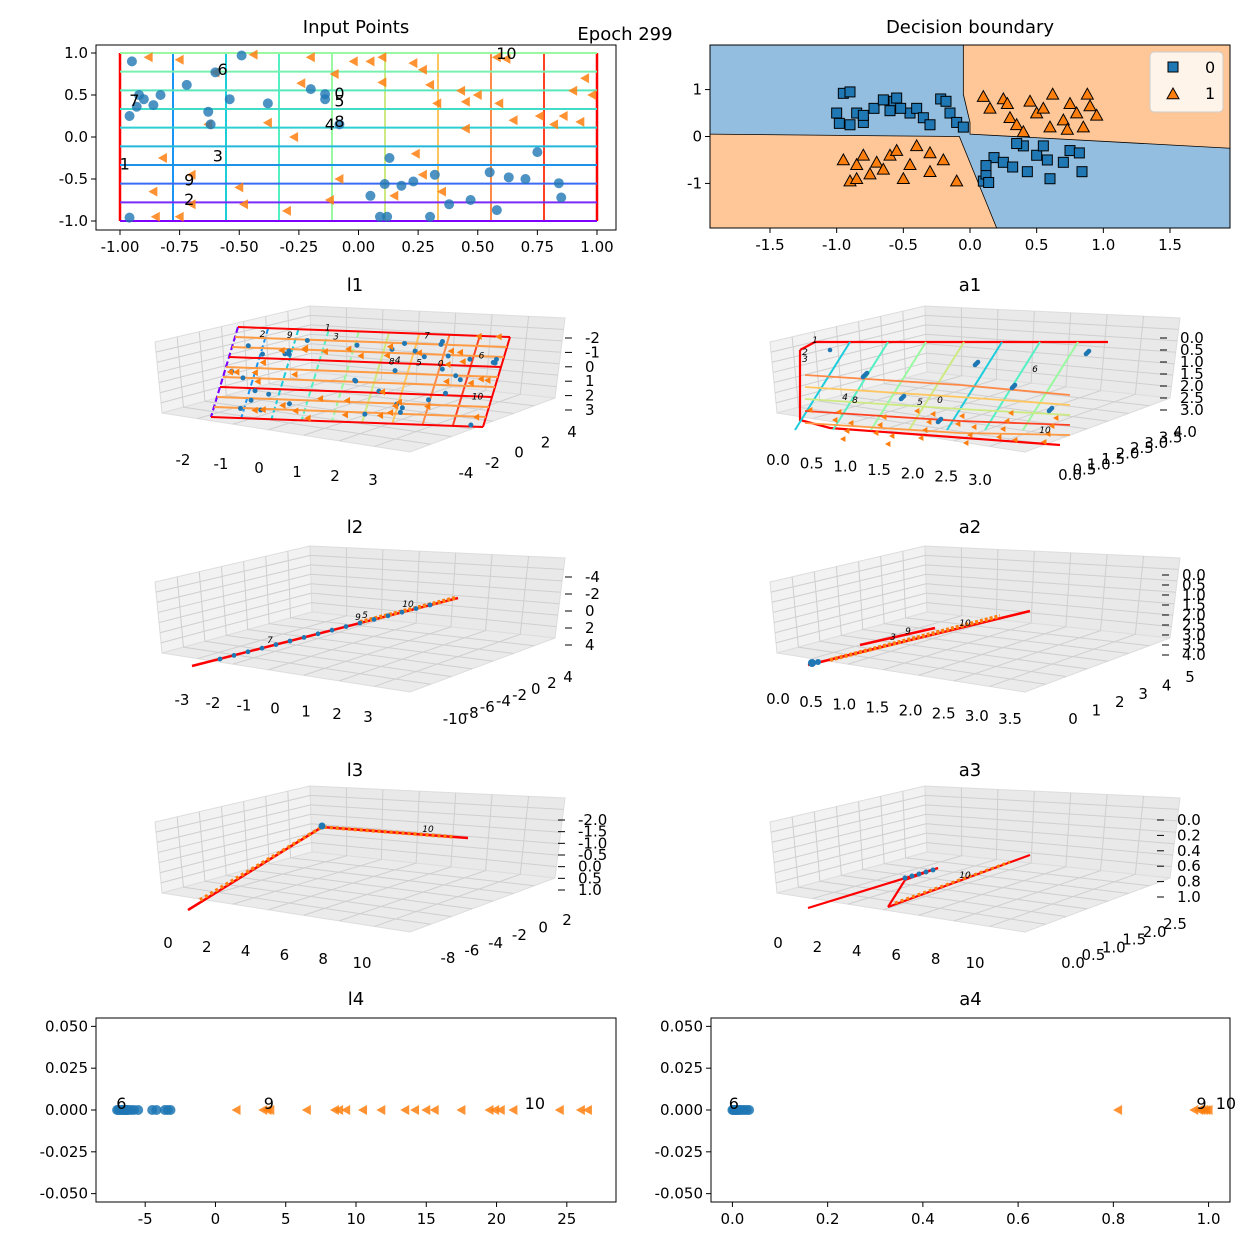 This screenshot has width=1250, height=1250. Describe the element at coordinates (592, 577) in the screenshot. I see `z-tick-label: -4` at that location.